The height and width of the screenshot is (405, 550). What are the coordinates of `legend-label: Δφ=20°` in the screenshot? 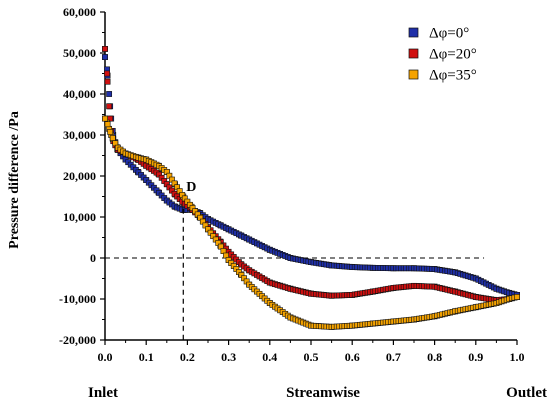 It's located at (453, 55).